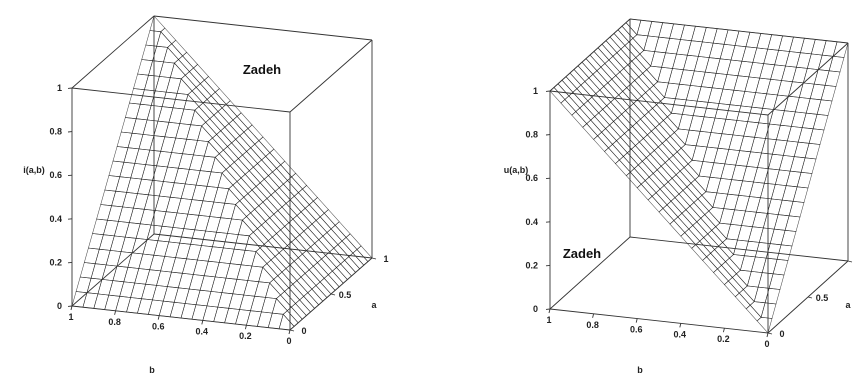  Describe the element at coordinates (723, 339) in the screenshot. I see `b-tick-label: 0.2` at that location.